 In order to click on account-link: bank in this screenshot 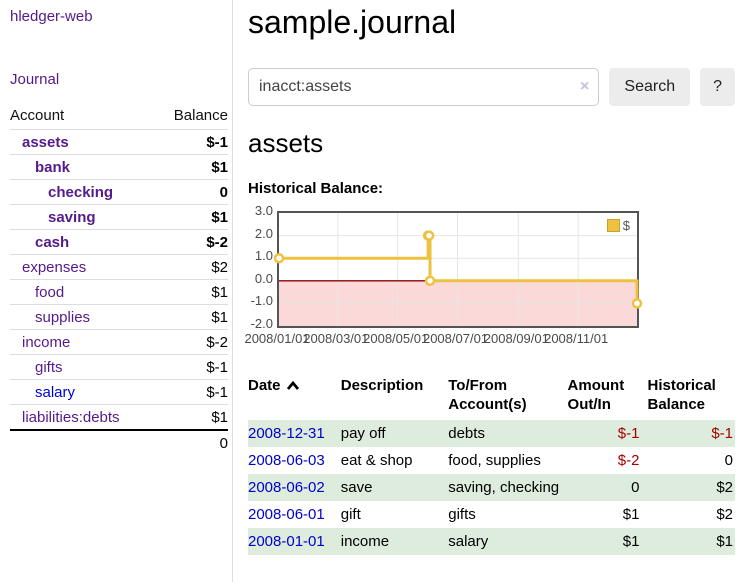, I will do `click(53, 167)`.